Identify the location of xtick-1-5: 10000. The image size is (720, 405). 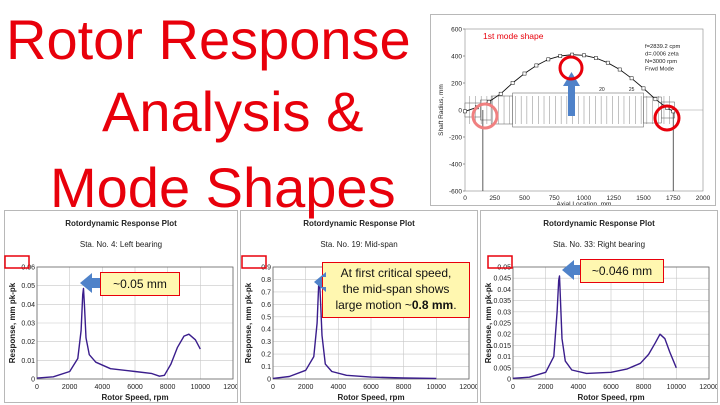
(201, 387).